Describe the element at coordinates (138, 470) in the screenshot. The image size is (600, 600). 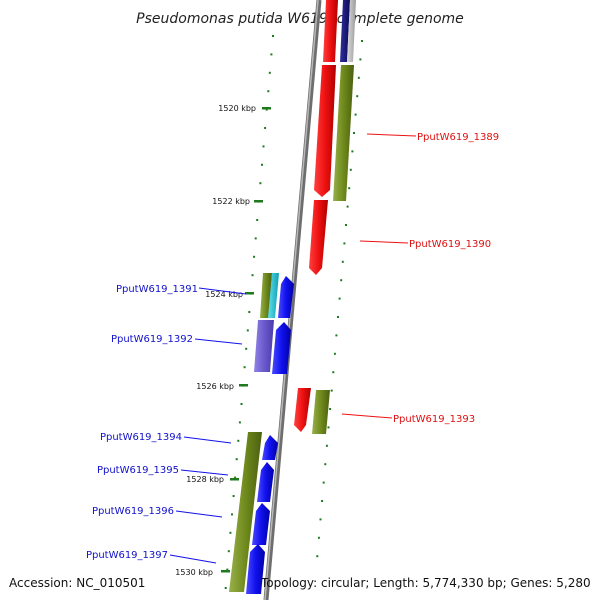
I see `gene-label: PputW619_1395` at that location.